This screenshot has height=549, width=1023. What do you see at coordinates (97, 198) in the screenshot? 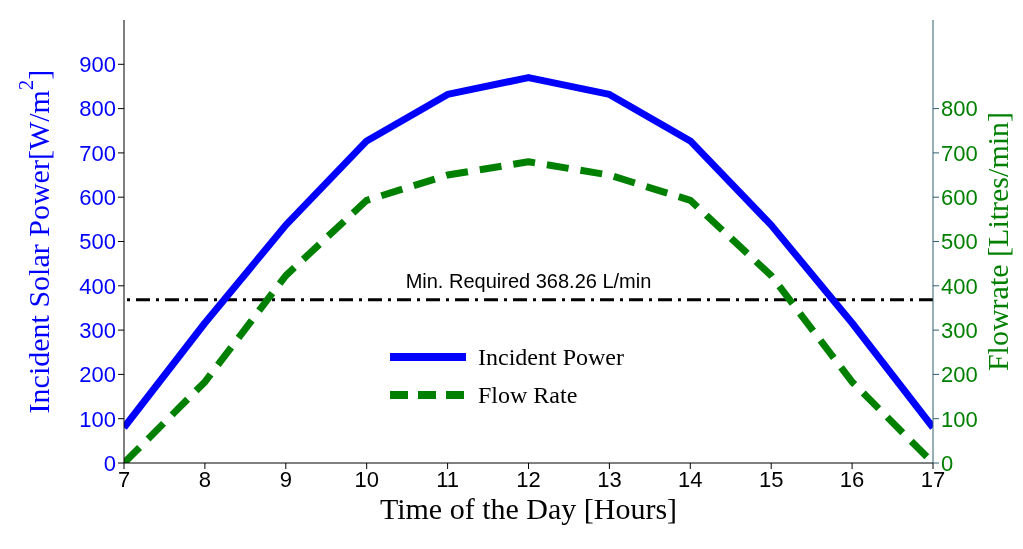
I see `y-tick-label: 600` at bounding box center [97, 198].